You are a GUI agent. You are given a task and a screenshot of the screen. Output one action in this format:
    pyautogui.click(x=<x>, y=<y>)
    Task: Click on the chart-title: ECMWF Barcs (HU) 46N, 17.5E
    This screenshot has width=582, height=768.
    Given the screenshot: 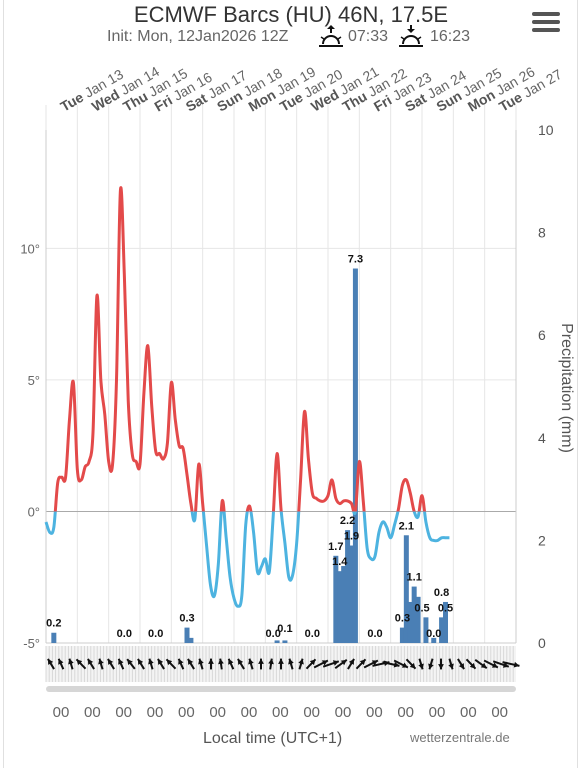 What is the action you would take?
    pyautogui.click(x=291, y=14)
    